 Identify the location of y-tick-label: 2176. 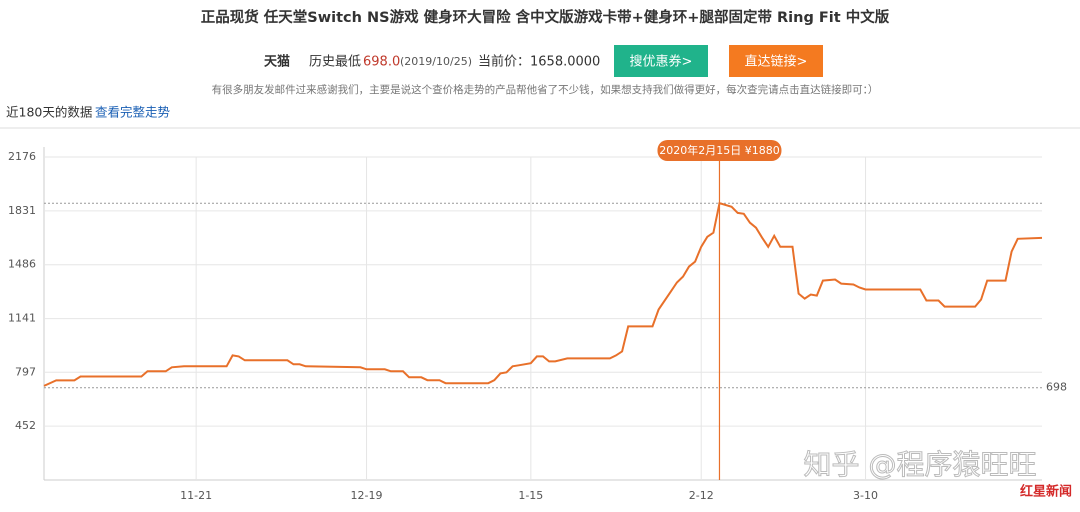
(22, 156).